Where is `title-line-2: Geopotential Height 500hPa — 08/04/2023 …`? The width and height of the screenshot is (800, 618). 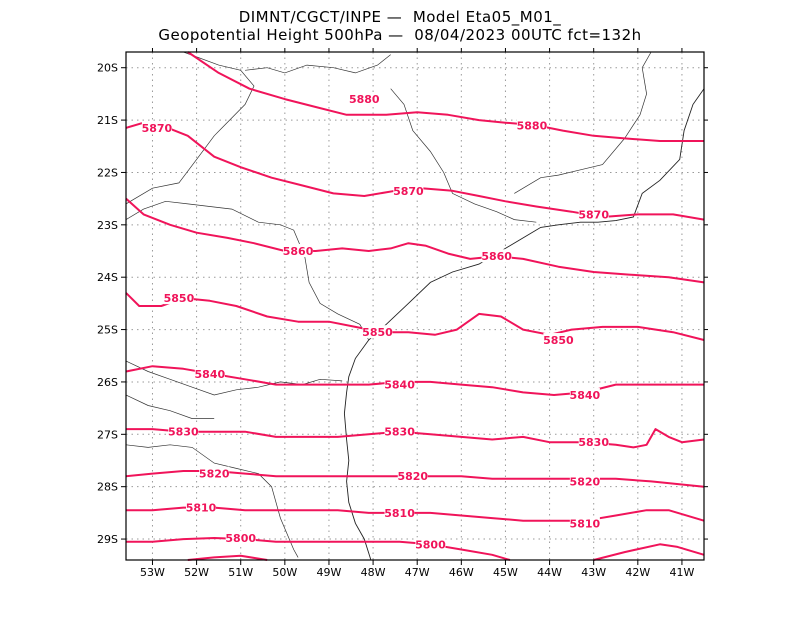 title-line-2: Geopotential Height 500hPa — 08/04/2023 … is located at coordinates (400, 35).